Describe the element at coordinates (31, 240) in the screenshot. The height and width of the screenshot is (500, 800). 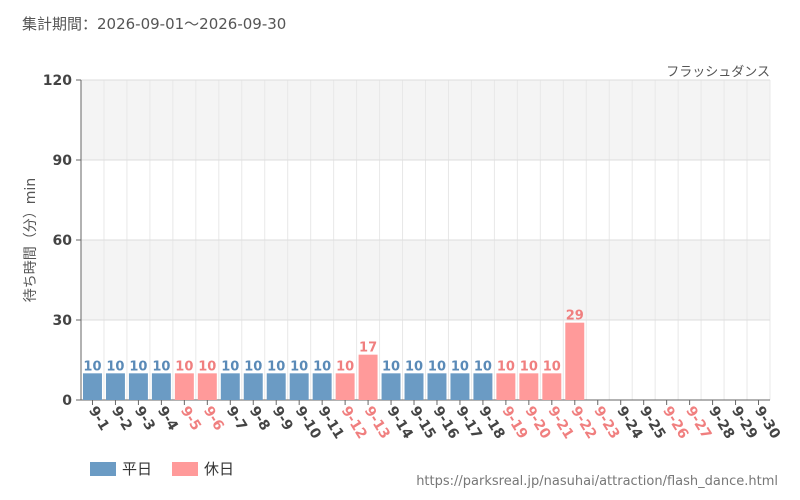
I see `y-axis-title: 待ち時間（分）min` at that location.